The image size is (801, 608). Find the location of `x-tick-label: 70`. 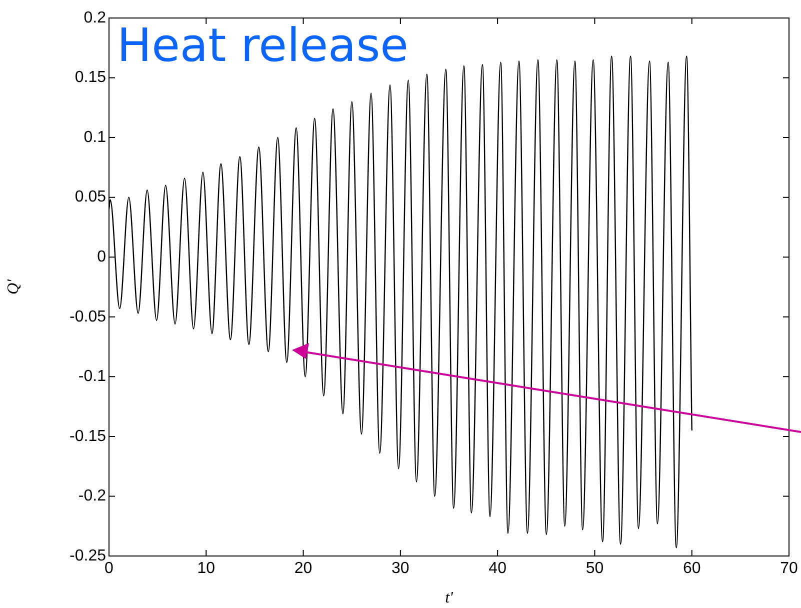

x-tick-label: 70 is located at coordinates (789, 569).